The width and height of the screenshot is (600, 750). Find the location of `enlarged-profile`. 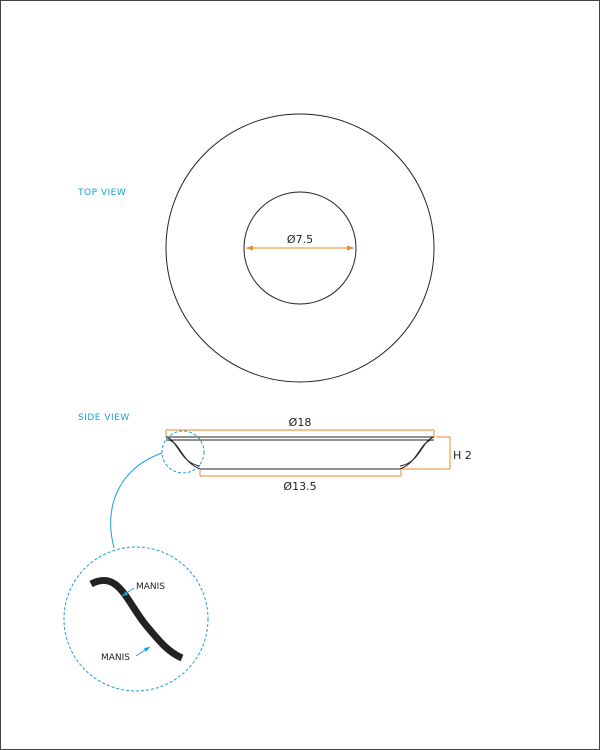

enlarged-profile is located at coordinates (136, 619).